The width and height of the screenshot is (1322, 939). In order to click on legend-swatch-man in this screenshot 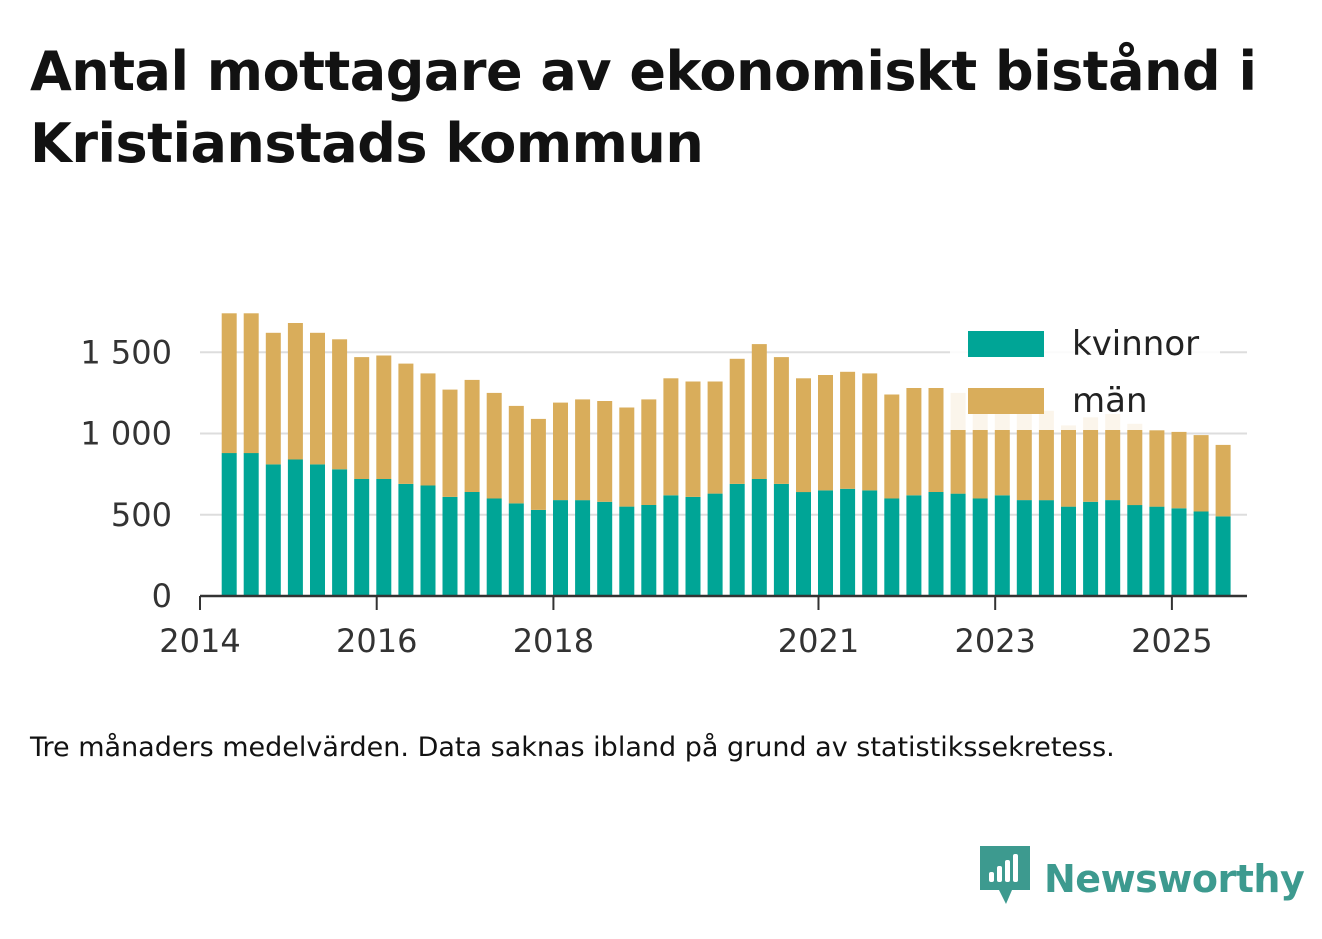, I will do `click(1006, 401)`.